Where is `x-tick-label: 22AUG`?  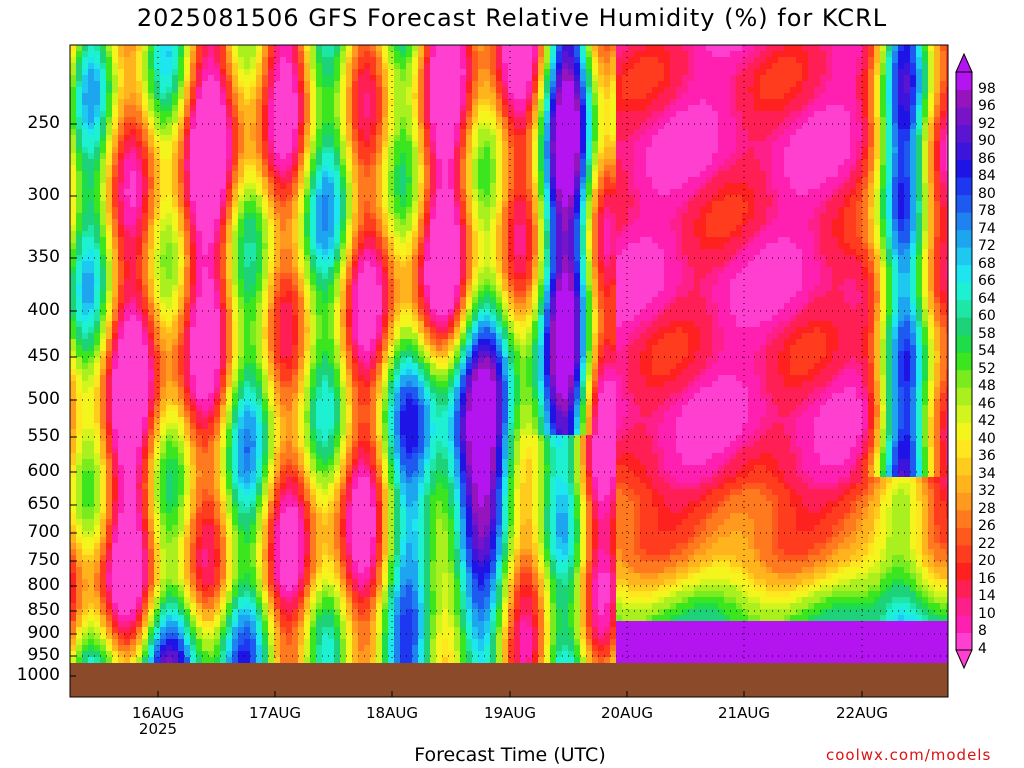
x-tick-label: 22AUG is located at coordinates (862, 713).